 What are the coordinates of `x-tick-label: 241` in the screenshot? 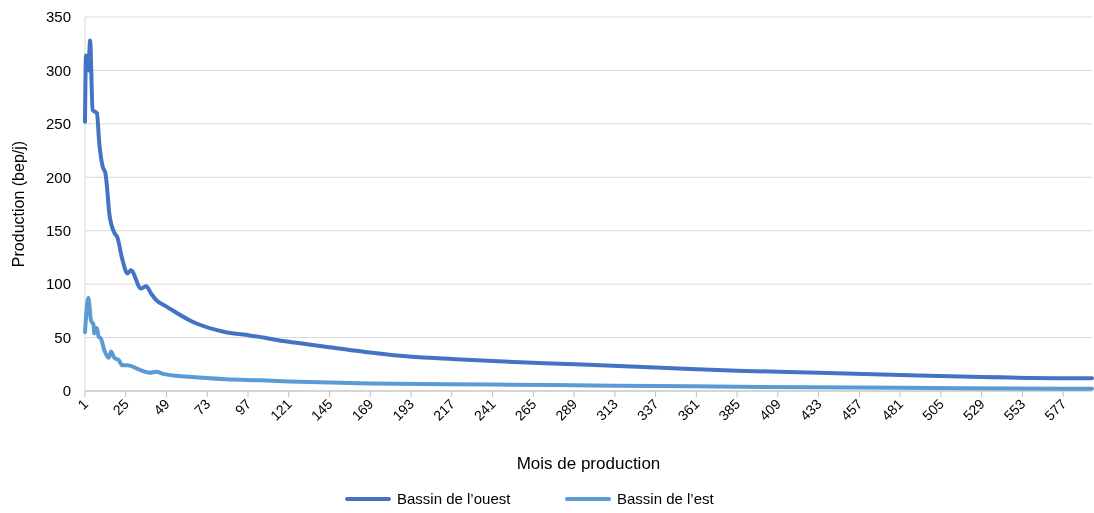 It's located at (484, 409).